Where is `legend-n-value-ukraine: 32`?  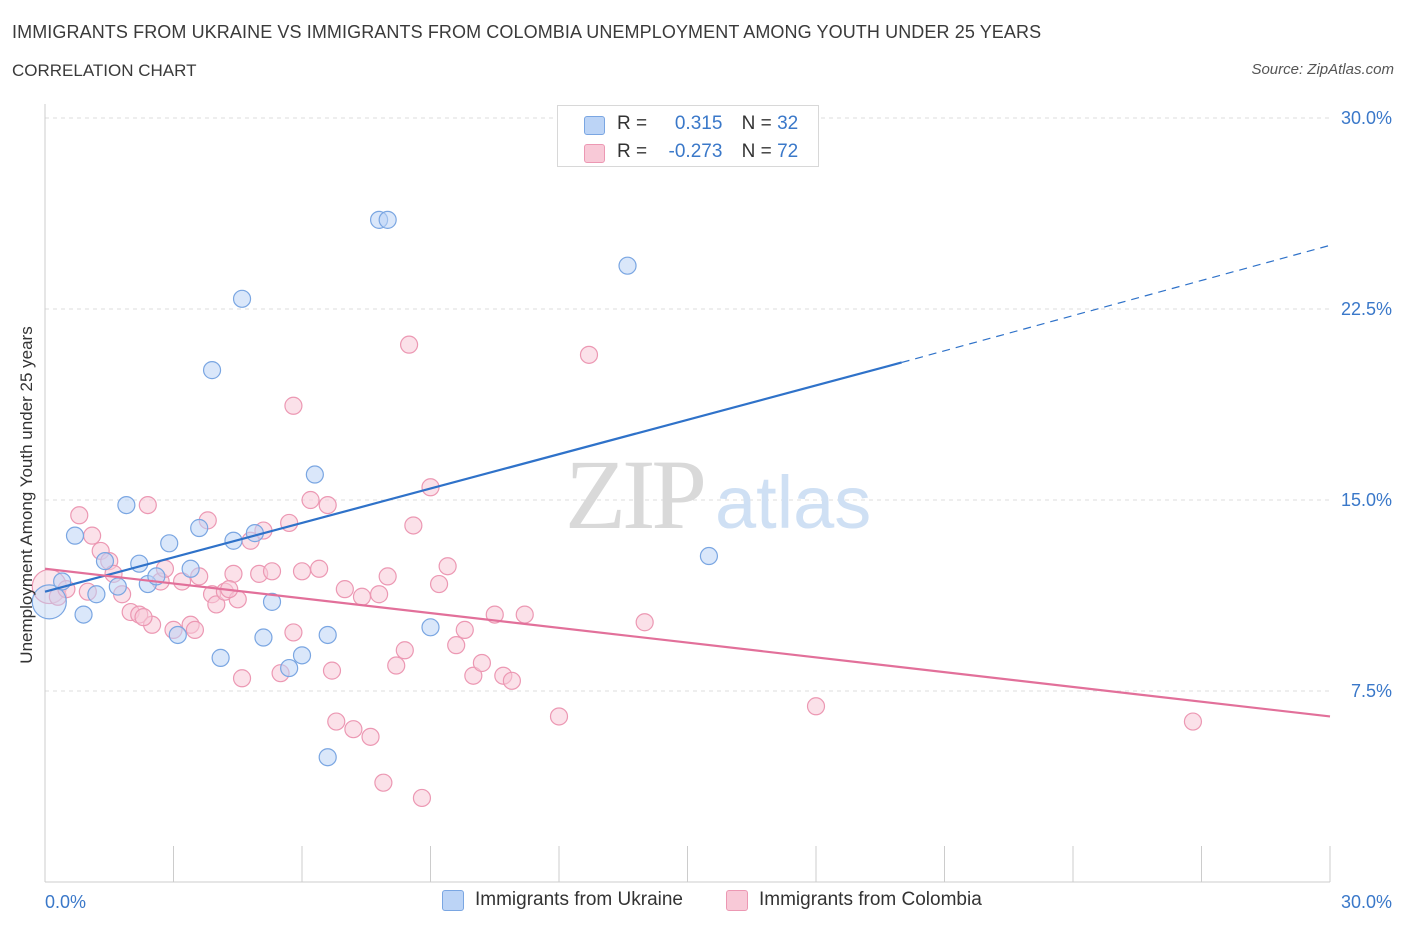 legend-n-value-ukraine: 32 is located at coordinates (788, 123).